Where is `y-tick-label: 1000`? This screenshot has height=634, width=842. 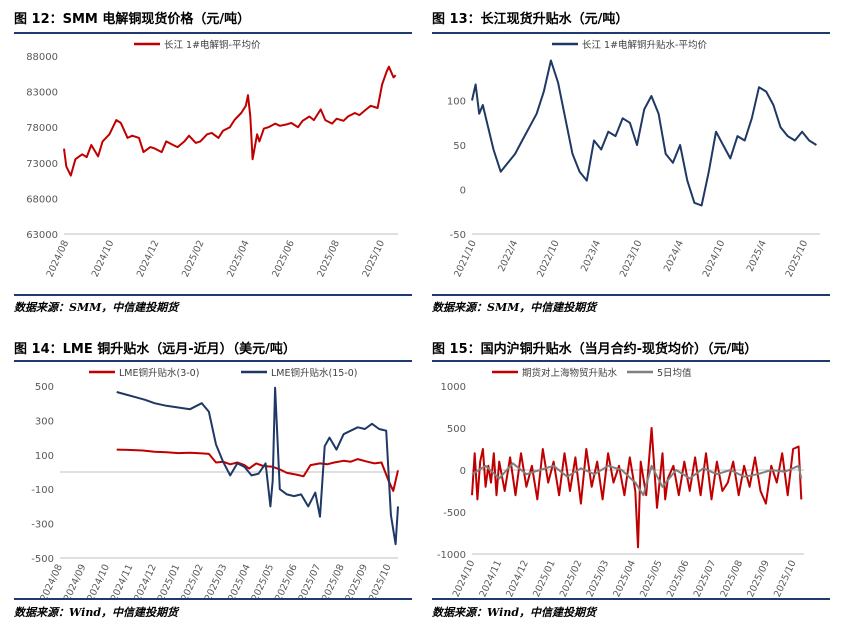 y-tick-label: 1000 is located at coordinates (453, 387).